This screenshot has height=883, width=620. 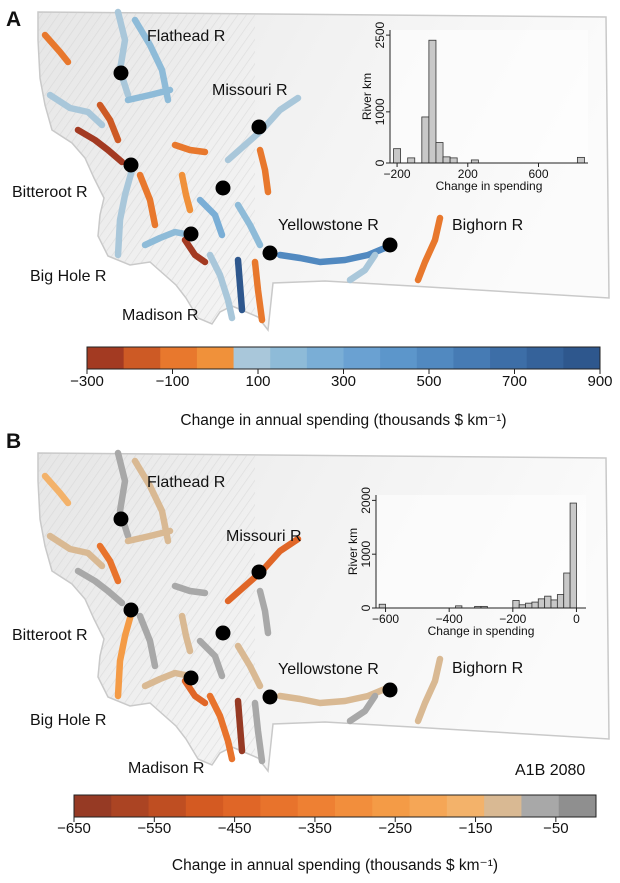 I want to click on label-madison: Madison R, so click(x=160, y=315).